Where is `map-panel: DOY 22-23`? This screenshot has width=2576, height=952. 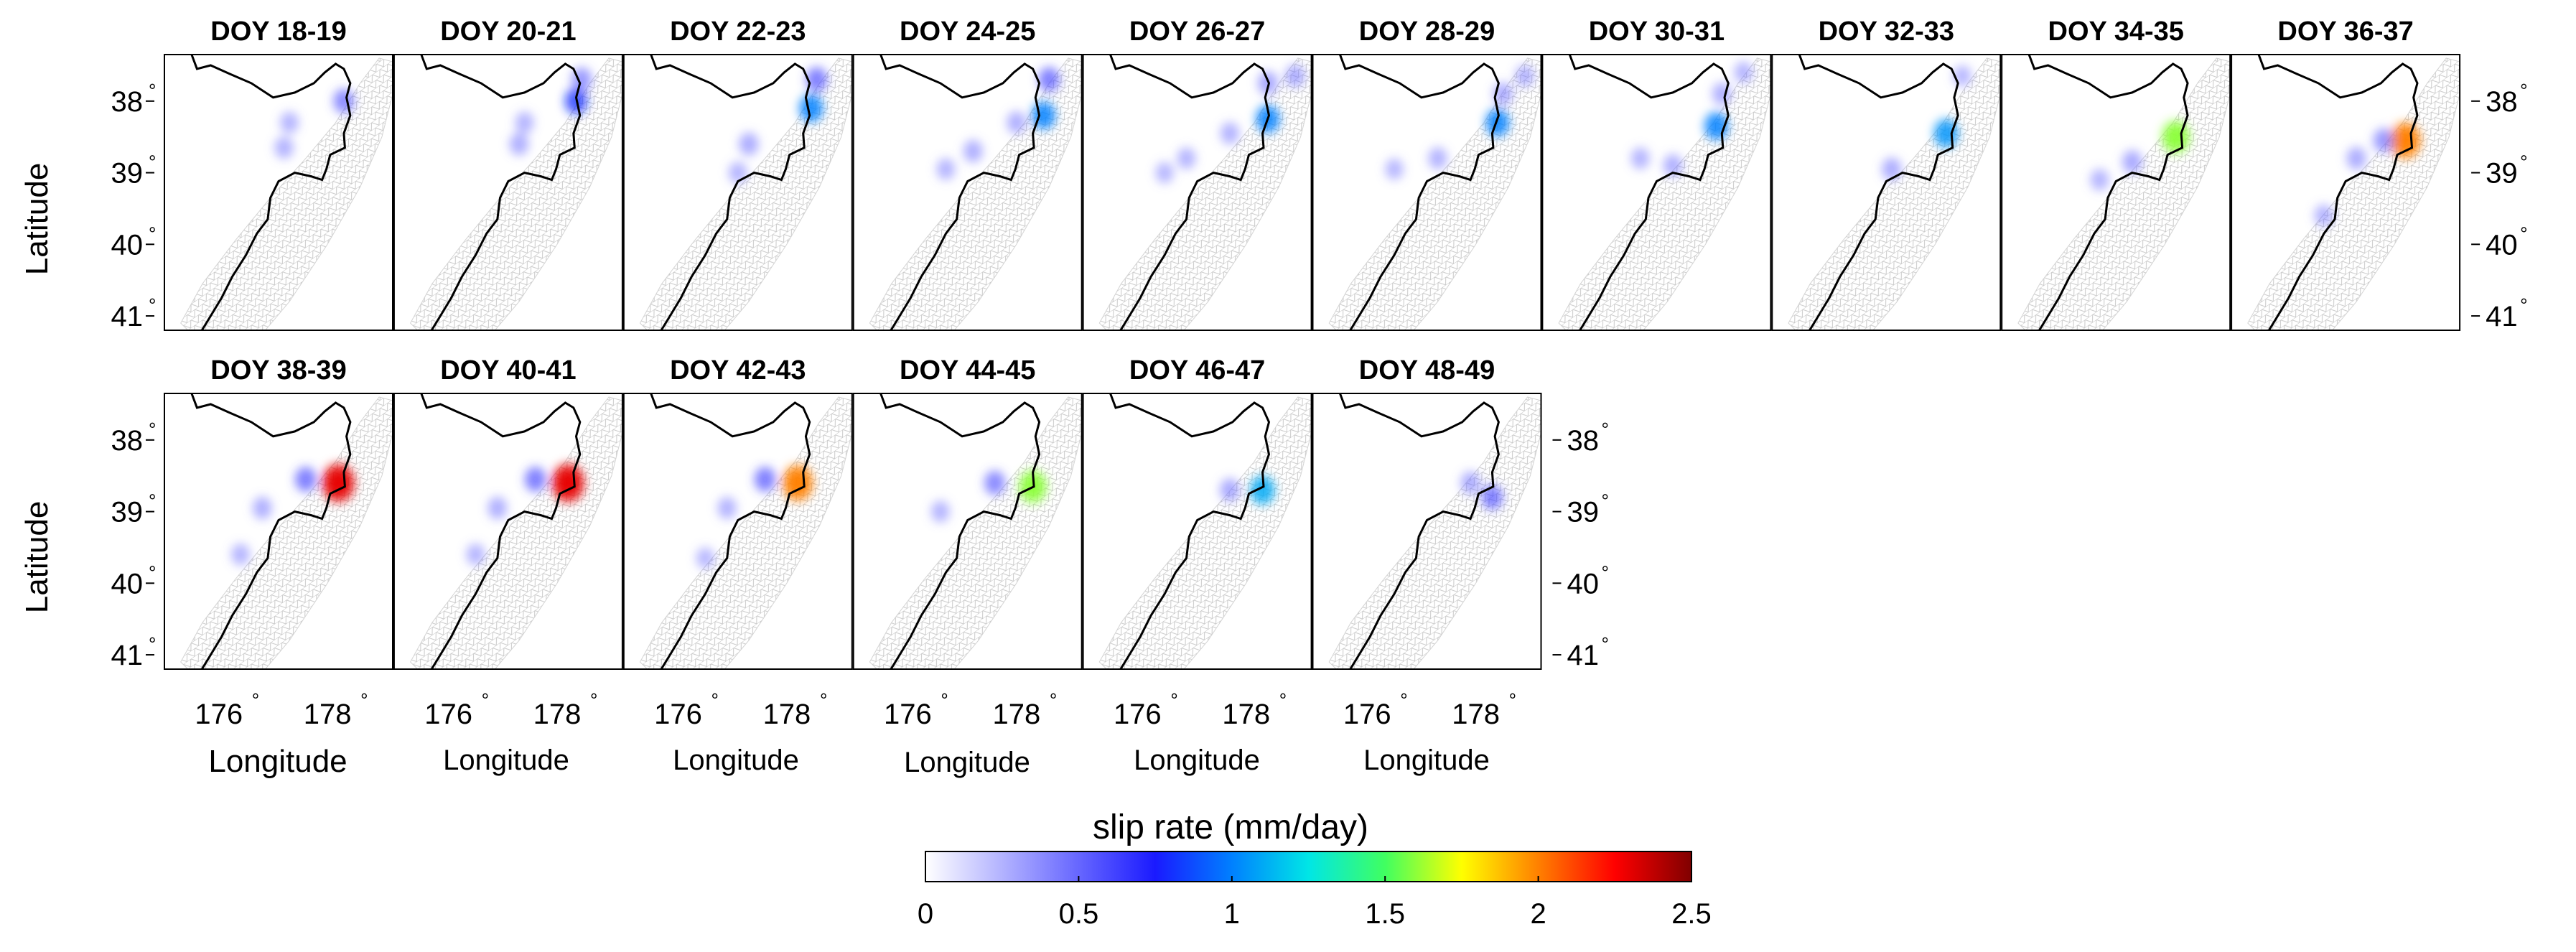
map-panel: DOY 22-23 is located at coordinates (737, 174).